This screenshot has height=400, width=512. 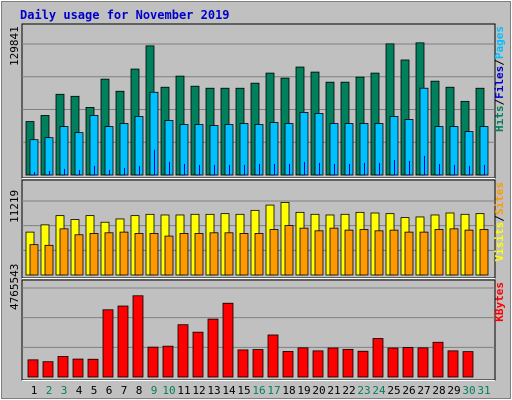 What do you see at coordinates (198, 390) in the screenshot?
I see `x-tick-label: 12` at bounding box center [198, 390].